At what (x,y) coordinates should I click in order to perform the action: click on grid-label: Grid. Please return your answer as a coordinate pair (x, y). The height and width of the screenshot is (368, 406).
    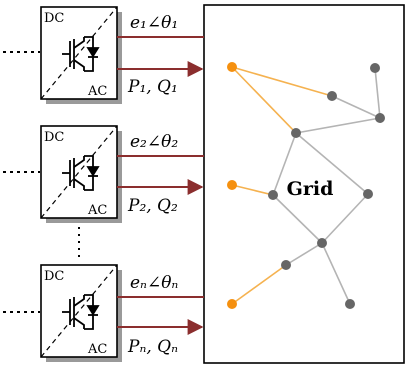
    Looking at the image, I should click on (310, 189).